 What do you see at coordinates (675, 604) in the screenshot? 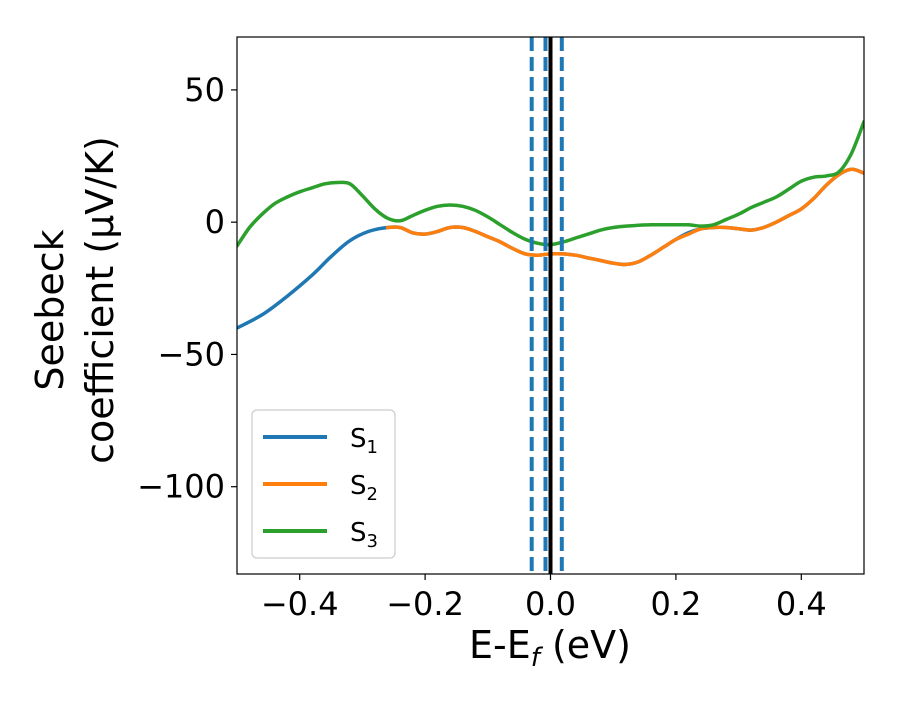
I see `x-tick-label: 0.2` at bounding box center [675, 604].